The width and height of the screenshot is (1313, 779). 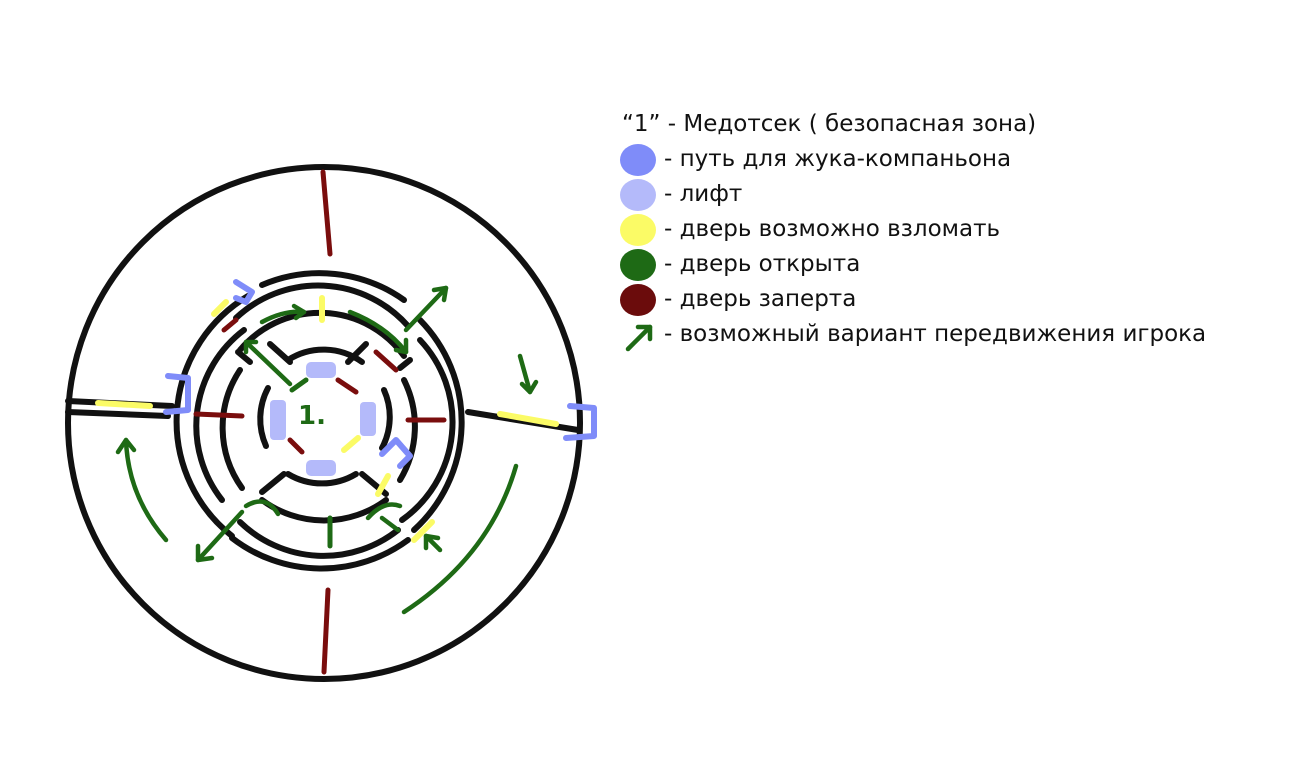 I want to click on door-locked-hub-nw, so click(x=347, y=386).